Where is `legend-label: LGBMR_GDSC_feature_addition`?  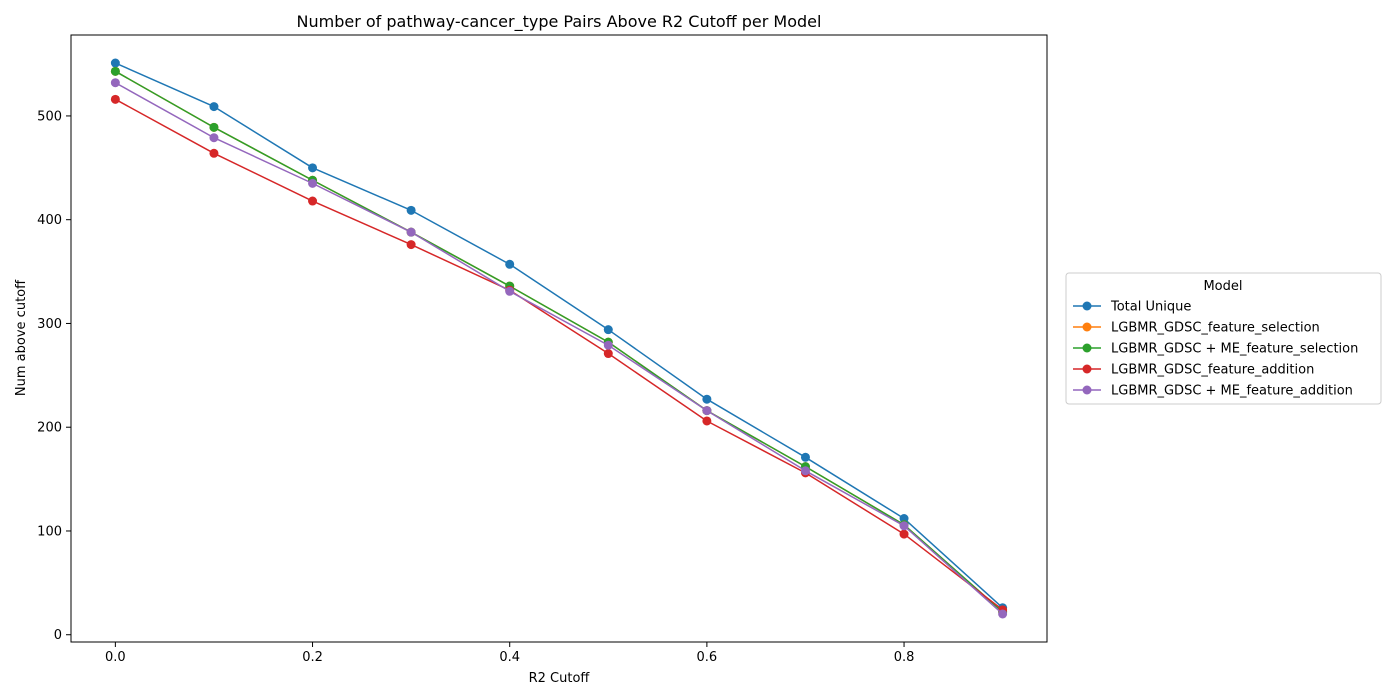 legend-label: LGBMR_GDSC_feature_addition is located at coordinates (1212, 370).